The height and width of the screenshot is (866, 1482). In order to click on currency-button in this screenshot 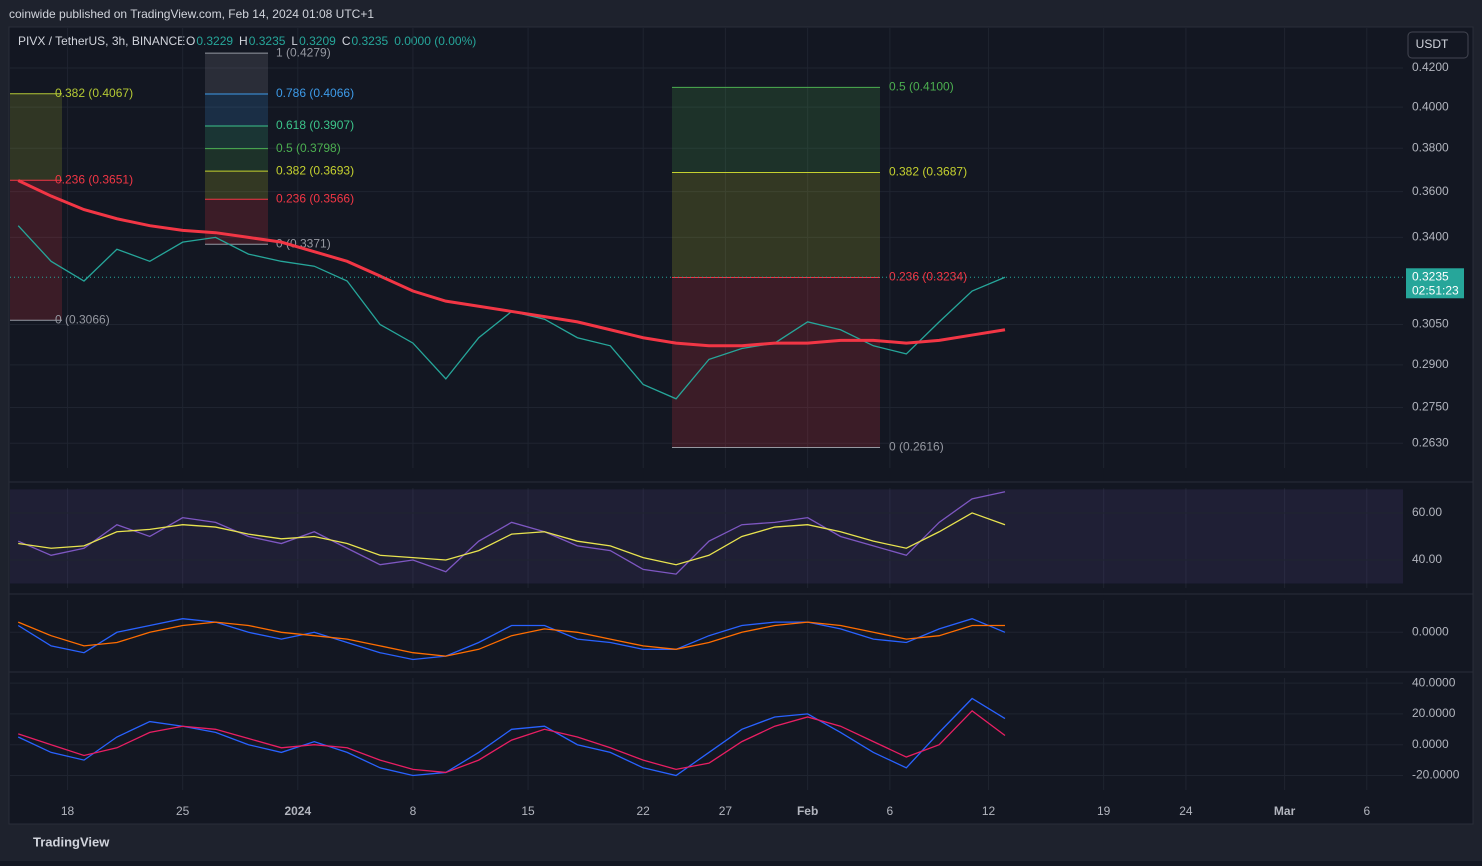, I will do `click(1438, 45)`.